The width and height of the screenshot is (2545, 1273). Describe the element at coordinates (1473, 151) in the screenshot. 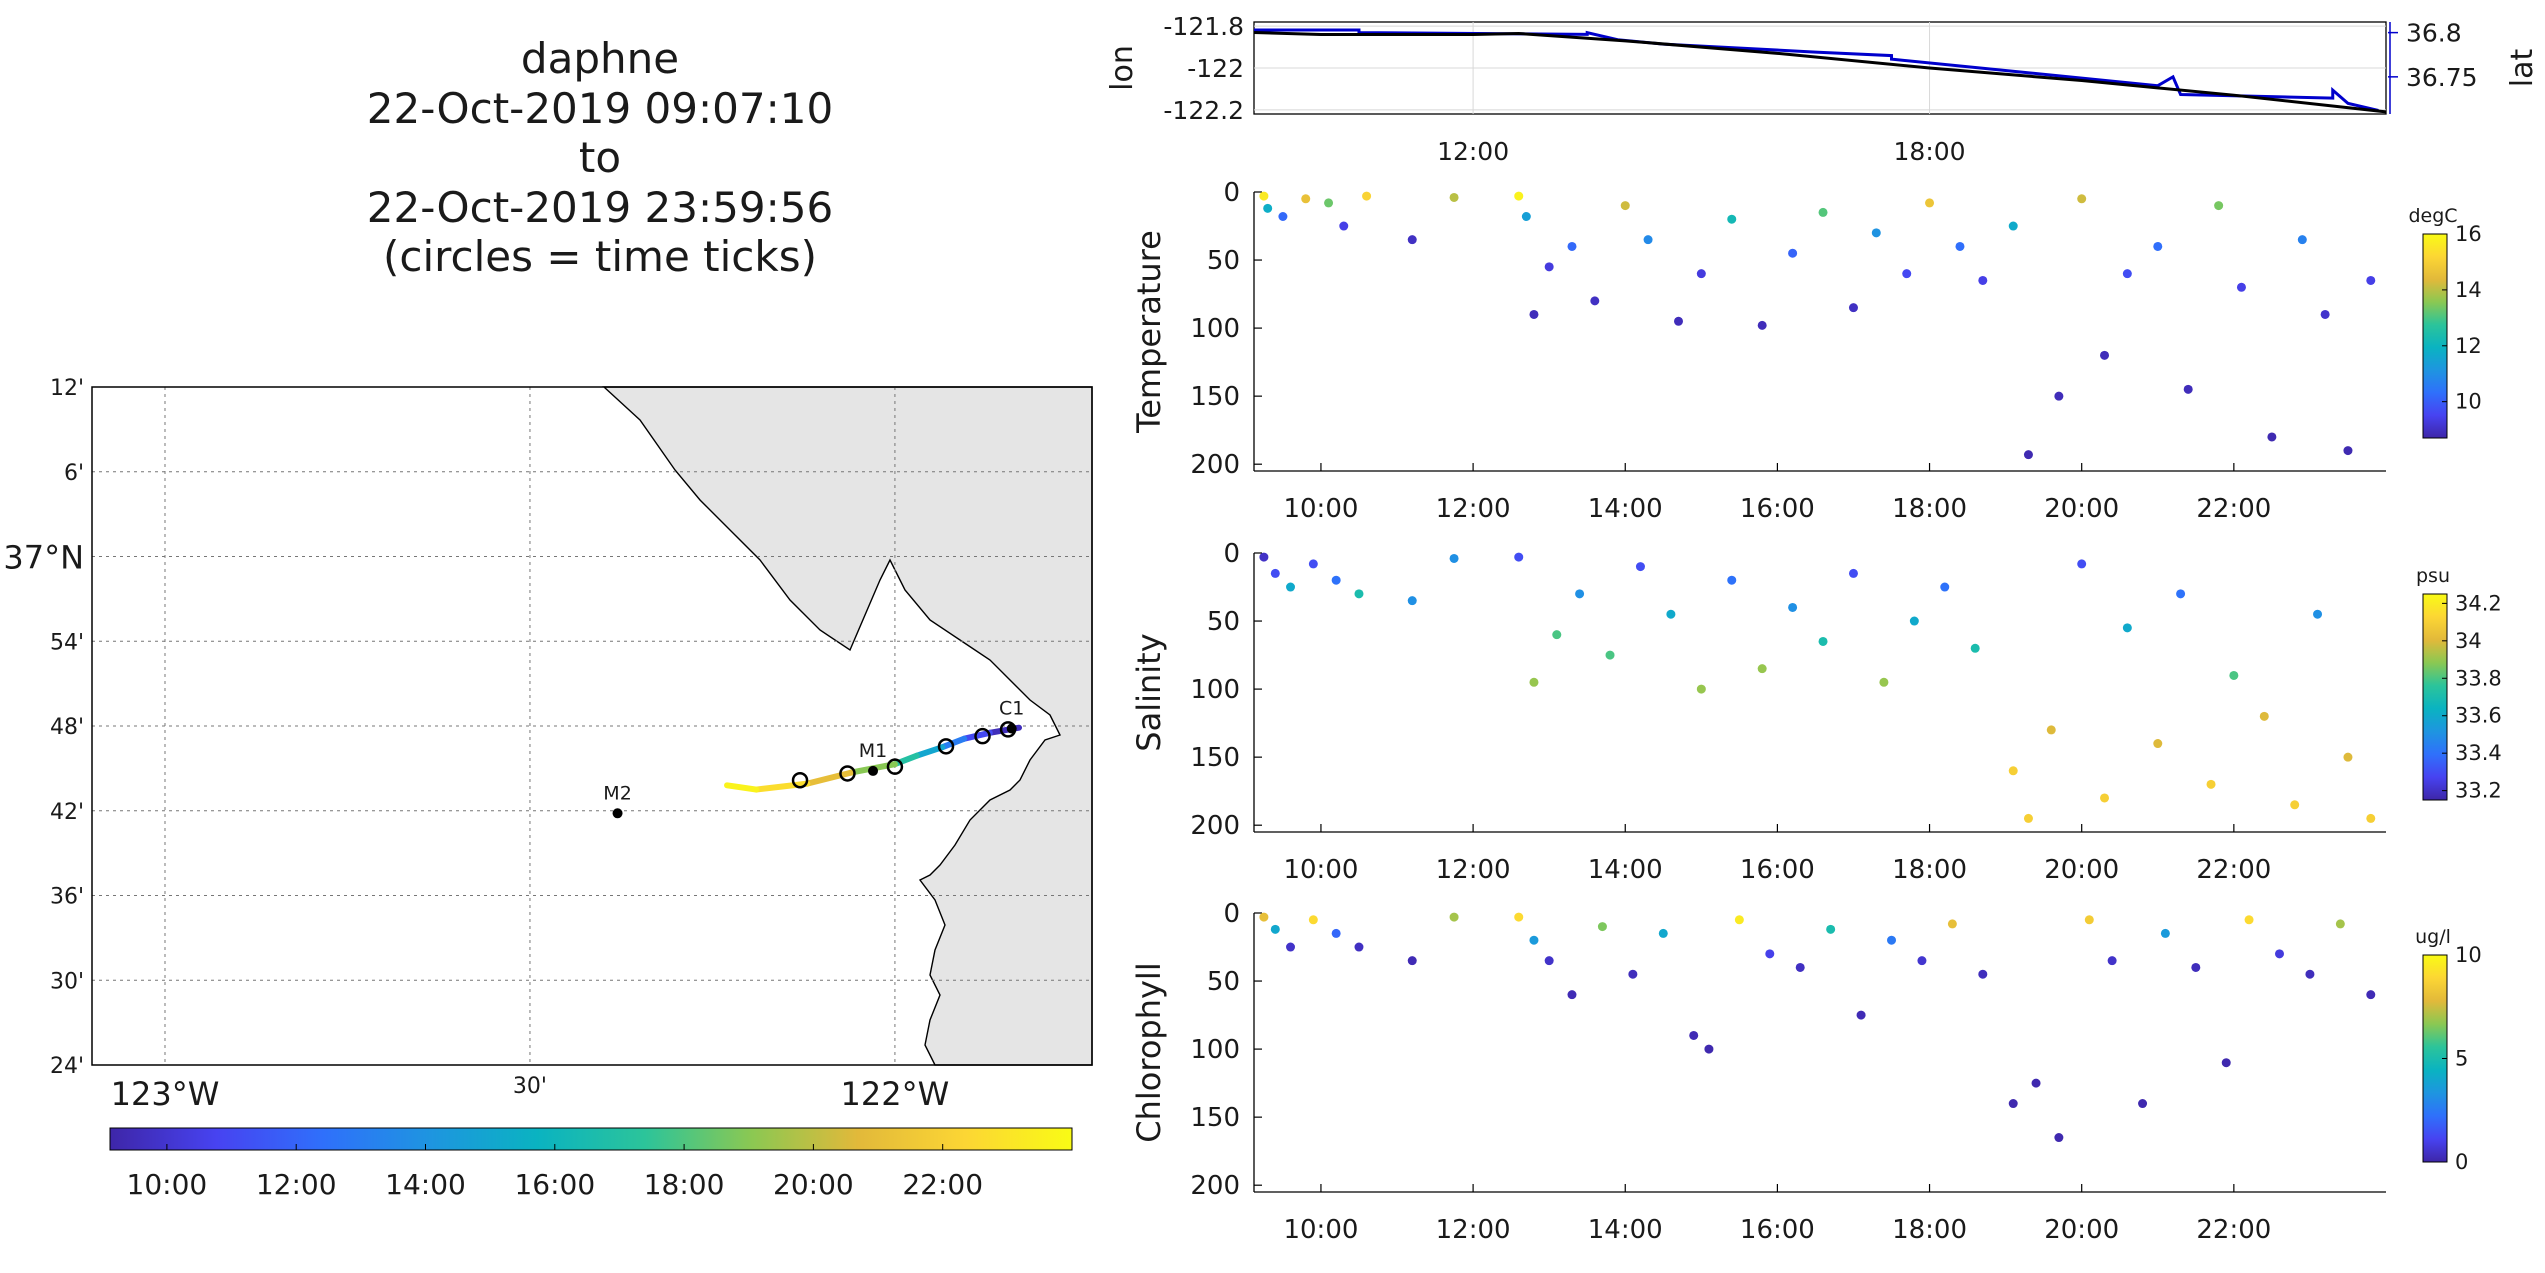

I see `lon-lat-xtick-label: 12:00` at that location.